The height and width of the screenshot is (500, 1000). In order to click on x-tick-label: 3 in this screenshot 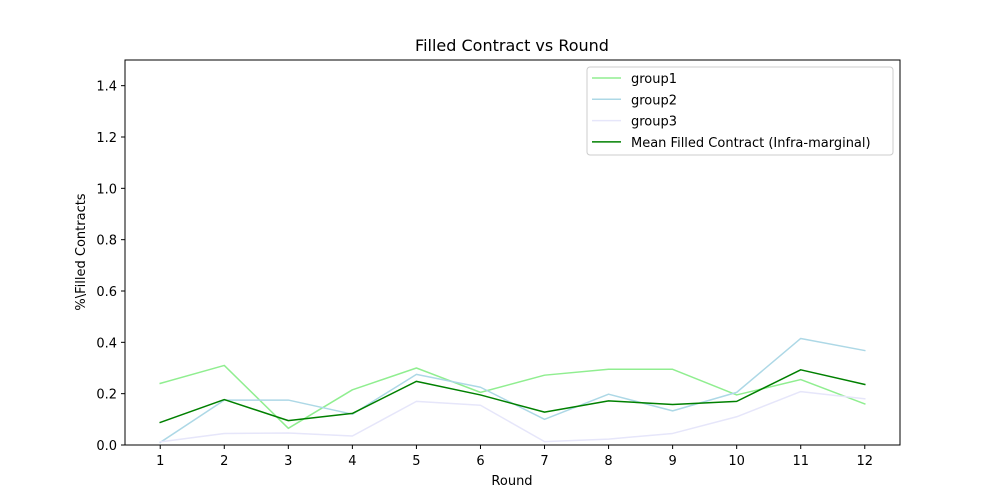, I will do `click(288, 461)`.